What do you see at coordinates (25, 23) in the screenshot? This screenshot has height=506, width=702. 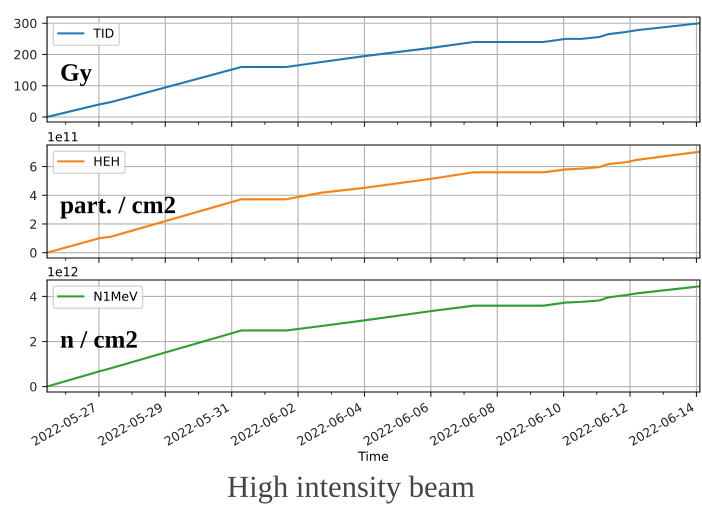 I see `y-tick-label: 300` at bounding box center [25, 23].